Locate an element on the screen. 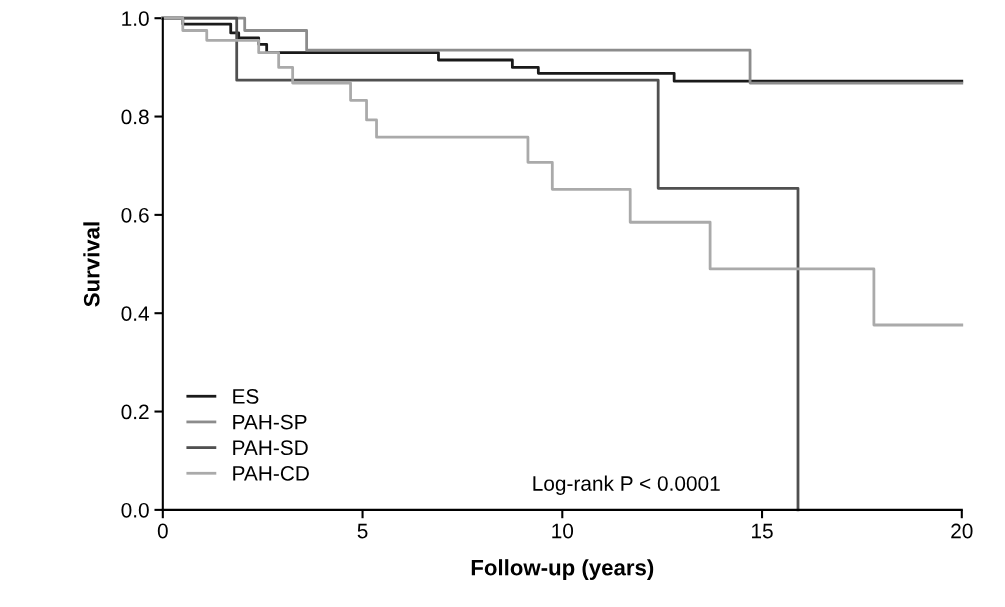 This screenshot has width=1005, height=607. x-tick-label: 15 is located at coordinates (762, 531).